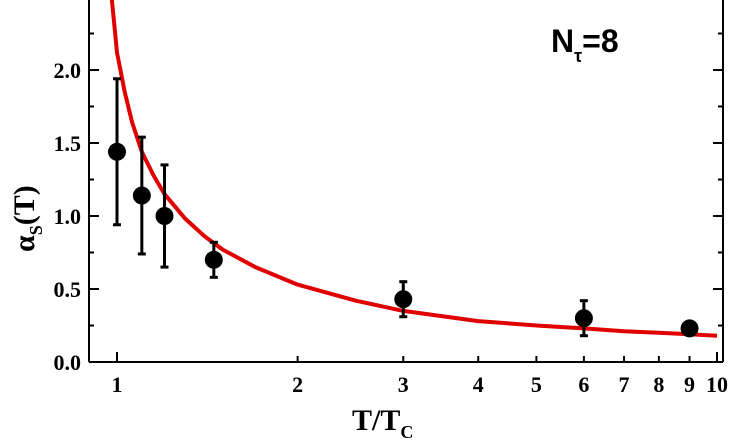 The width and height of the screenshot is (736, 446). Describe the element at coordinates (68, 70) in the screenshot. I see `y-tick-label: 2.0` at that location.